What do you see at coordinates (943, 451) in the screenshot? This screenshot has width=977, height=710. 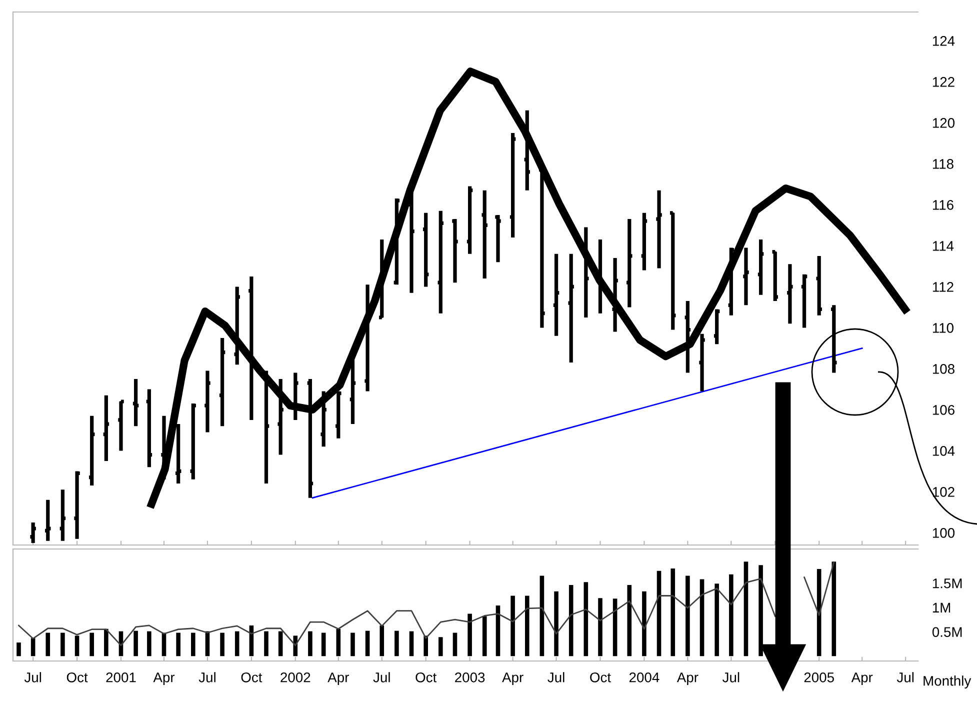 I see `y-tick-label: 104` at bounding box center [943, 451].